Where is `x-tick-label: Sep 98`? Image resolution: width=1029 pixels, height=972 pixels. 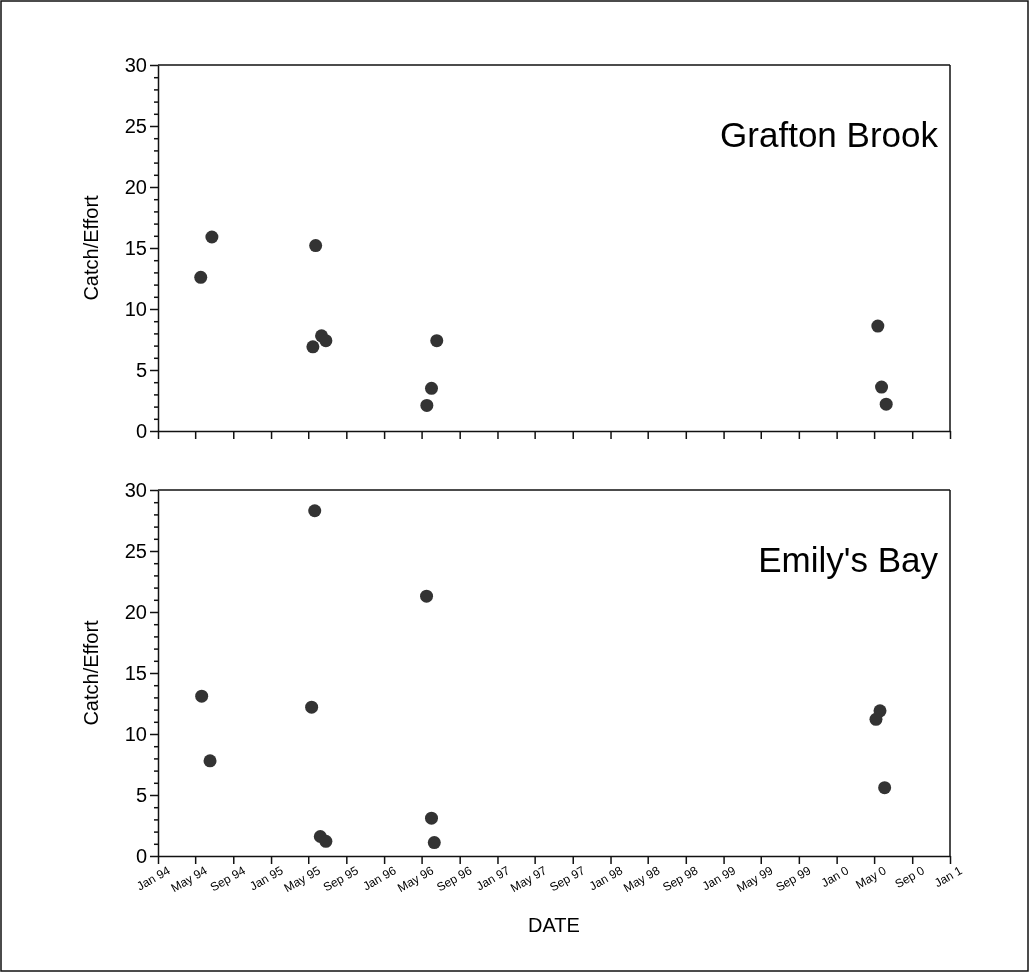
x-tick-label: Sep 98 is located at coordinates (680, 879).